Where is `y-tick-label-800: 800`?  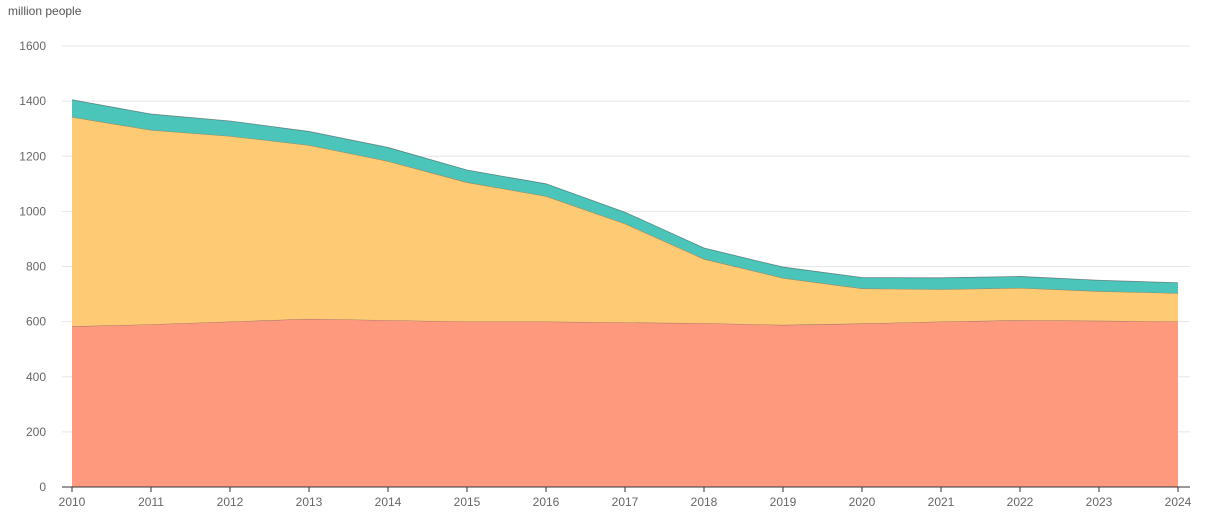
y-tick-label-800: 800 is located at coordinates (36, 267).